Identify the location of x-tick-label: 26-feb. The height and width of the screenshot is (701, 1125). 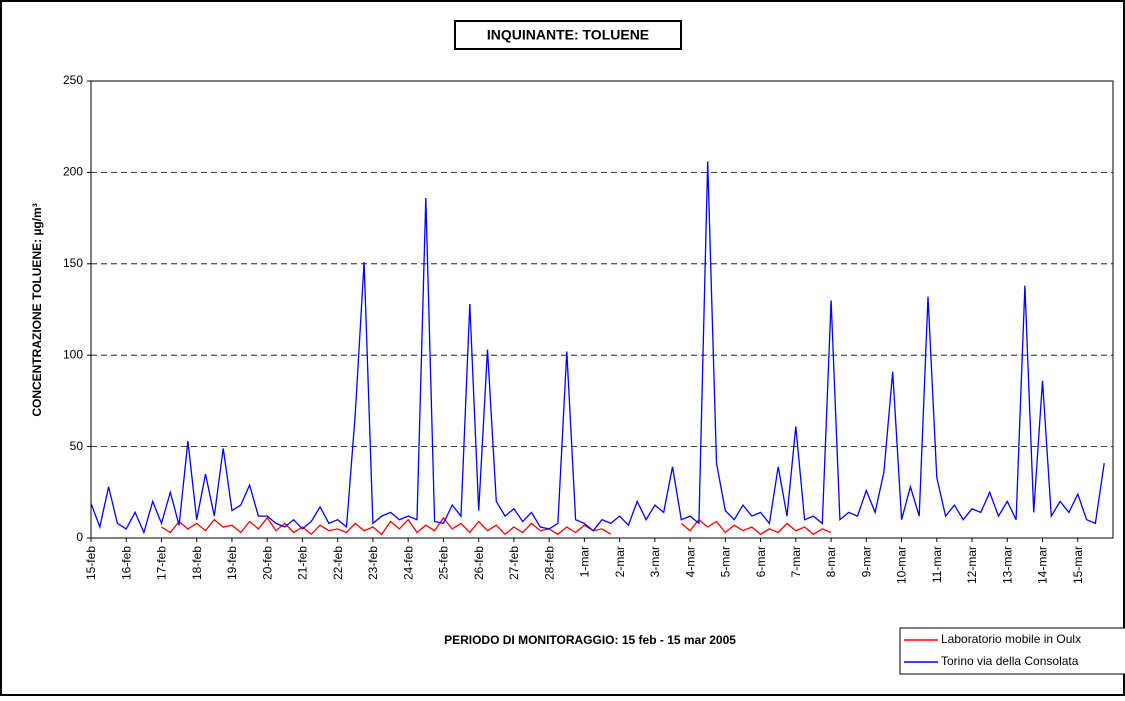
(479, 563).